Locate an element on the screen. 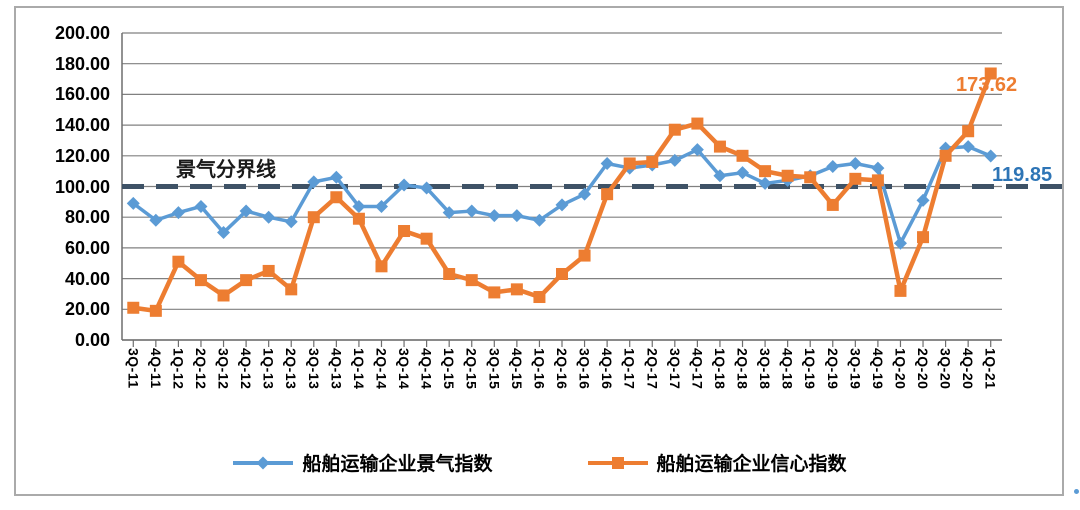 The height and width of the screenshot is (510, 1080). y-tick-label: 160.00 is located at coordinates (82, 94).